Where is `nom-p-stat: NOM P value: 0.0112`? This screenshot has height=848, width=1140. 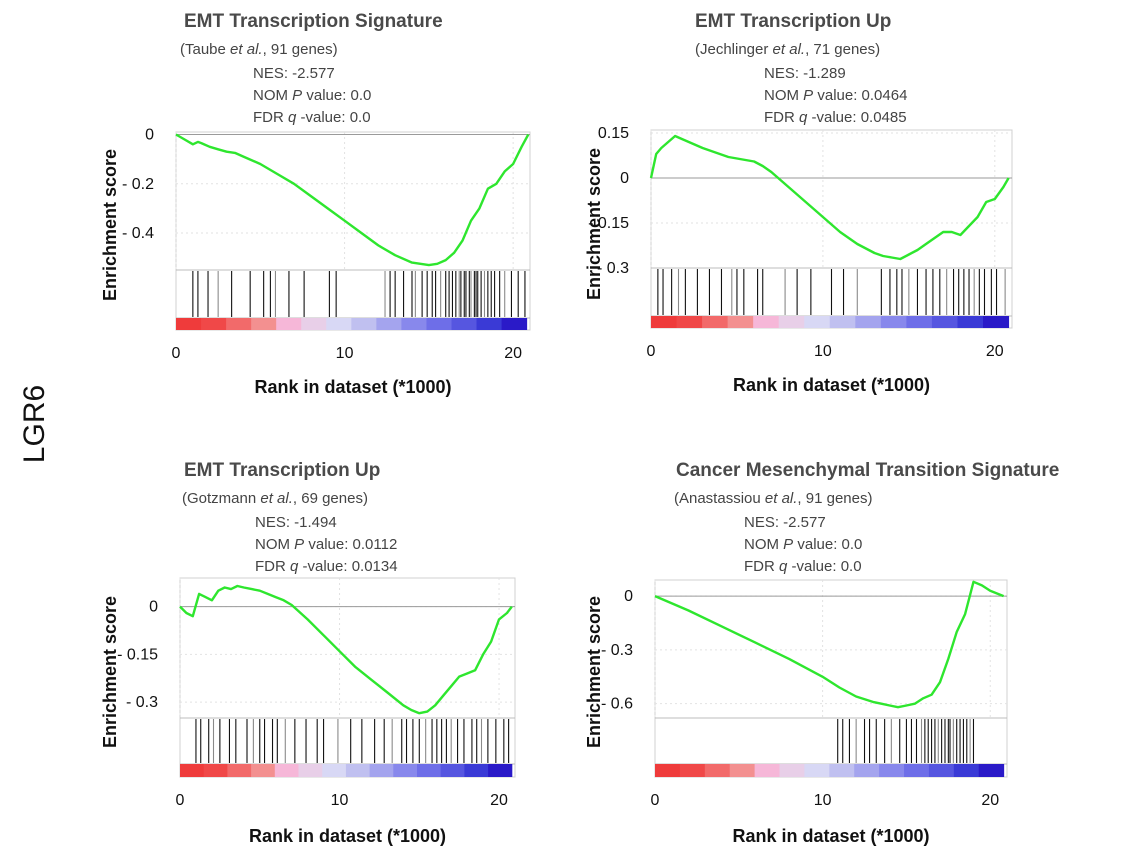
nom-p-stat: NOM P value: 0.0112 is located at coordinates (326, 544).